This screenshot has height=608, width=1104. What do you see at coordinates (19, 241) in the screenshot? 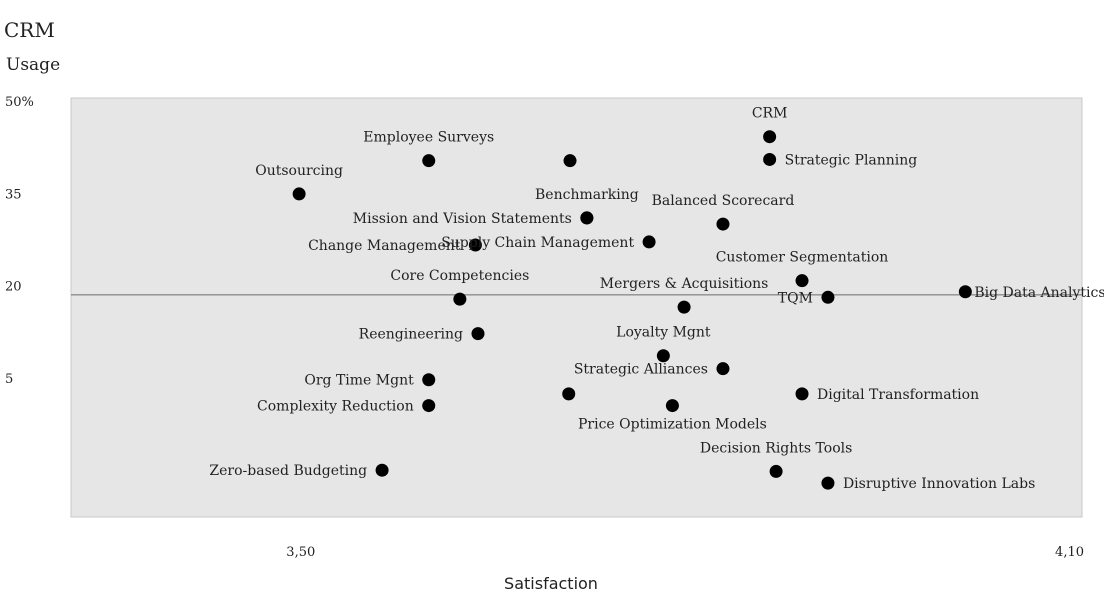
I see `y-tick-labels: 50% 35 20 5` at bounding box center [19, 241].